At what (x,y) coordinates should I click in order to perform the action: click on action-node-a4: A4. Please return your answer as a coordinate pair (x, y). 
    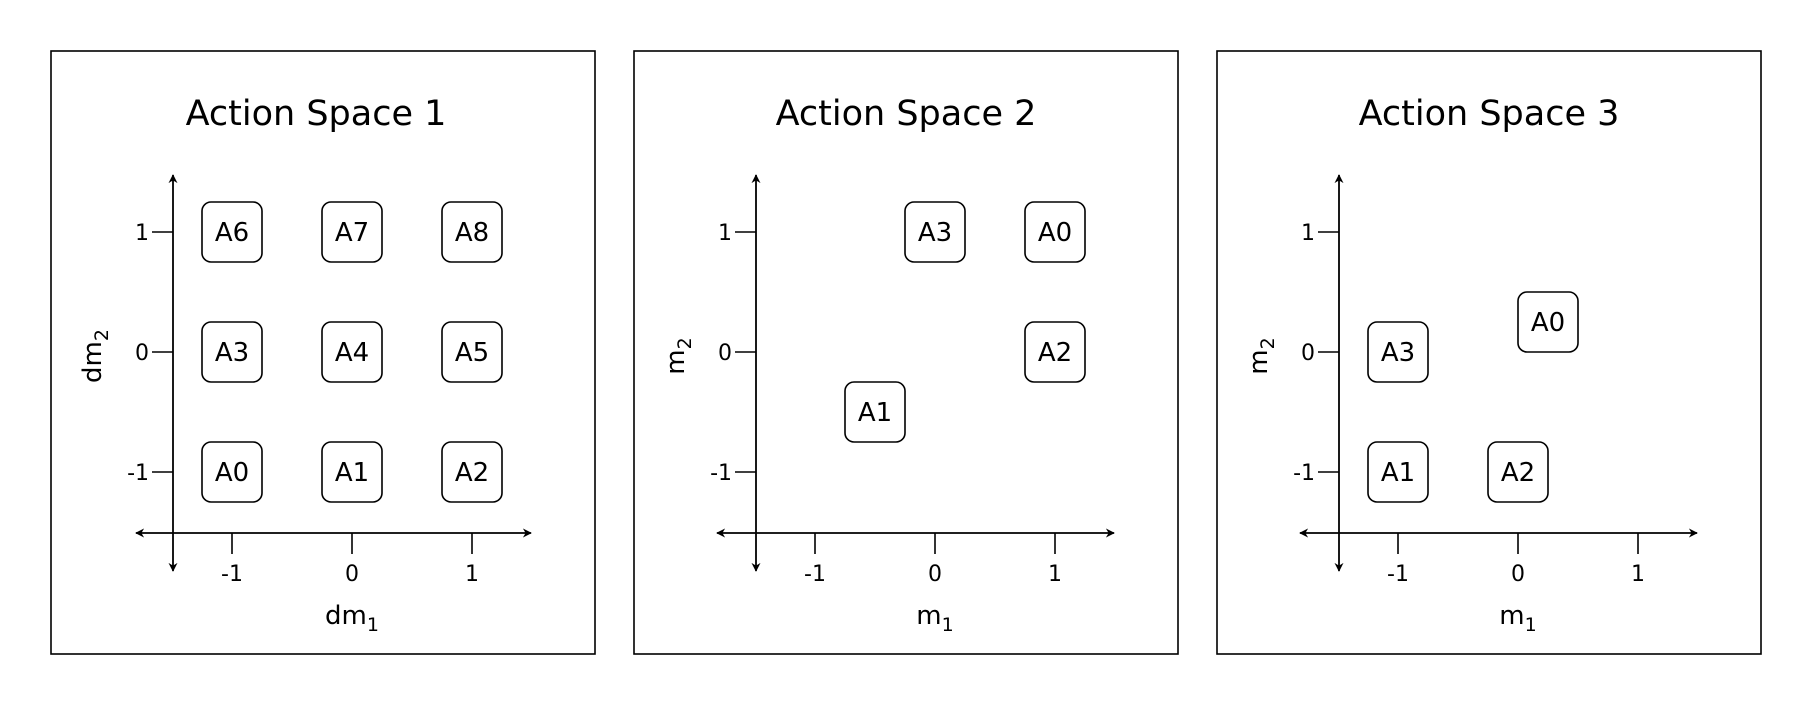
    Looking at the image, I should click on (352, 352).